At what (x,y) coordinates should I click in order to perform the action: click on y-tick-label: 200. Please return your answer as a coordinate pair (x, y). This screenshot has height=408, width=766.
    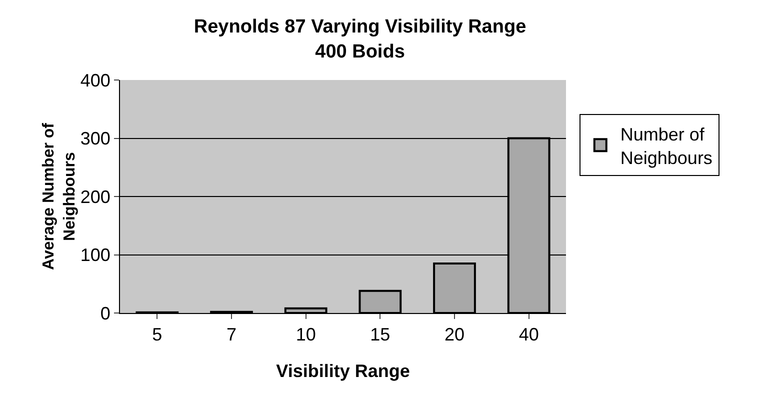
    Looking at the image, I should click on (95, 196).